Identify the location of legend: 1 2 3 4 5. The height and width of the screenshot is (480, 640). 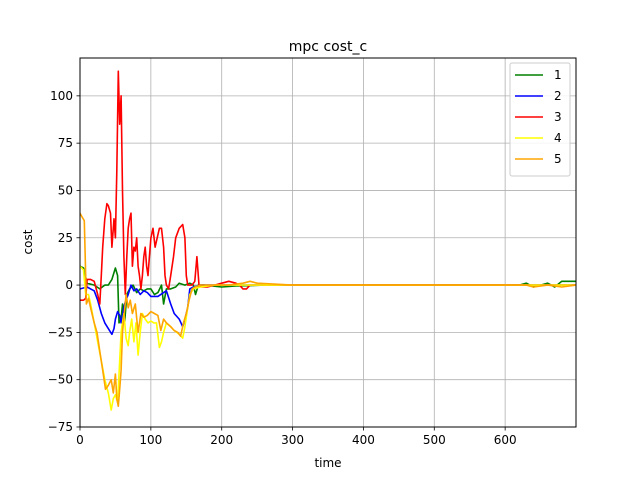
(540, 119).